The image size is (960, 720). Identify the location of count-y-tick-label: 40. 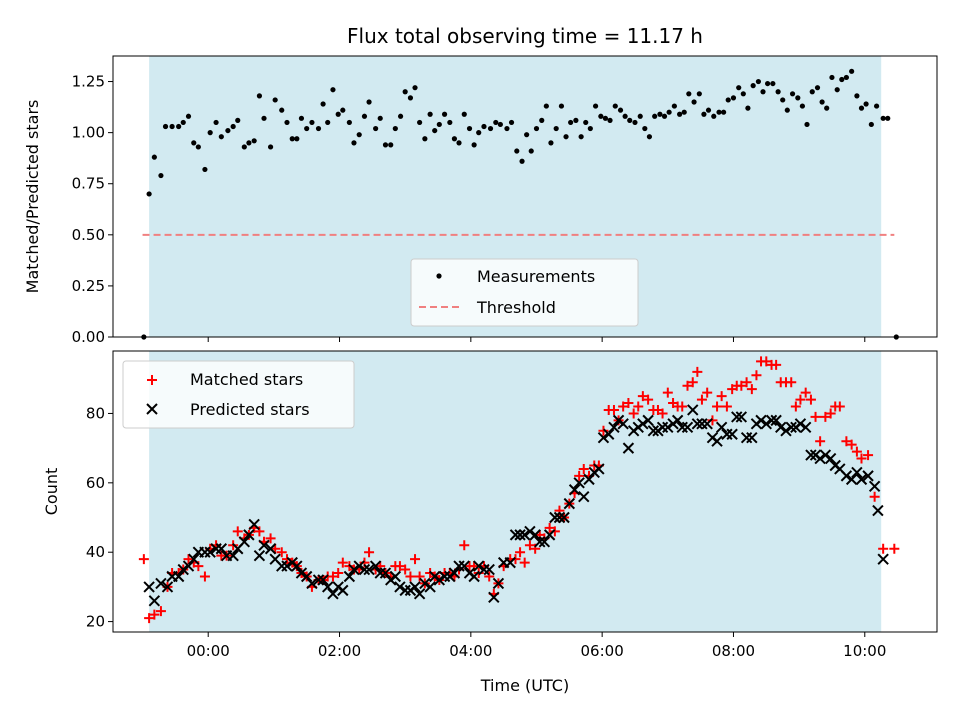
(95, 552).